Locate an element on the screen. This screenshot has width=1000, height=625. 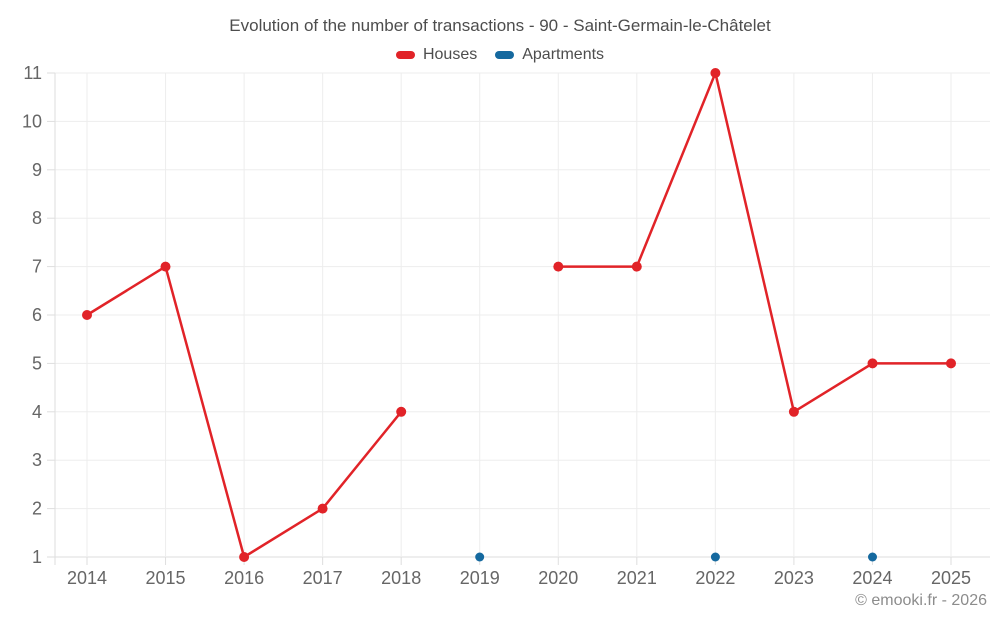
apartments-legend-swatch-icon is located at coordinates (505, 55).